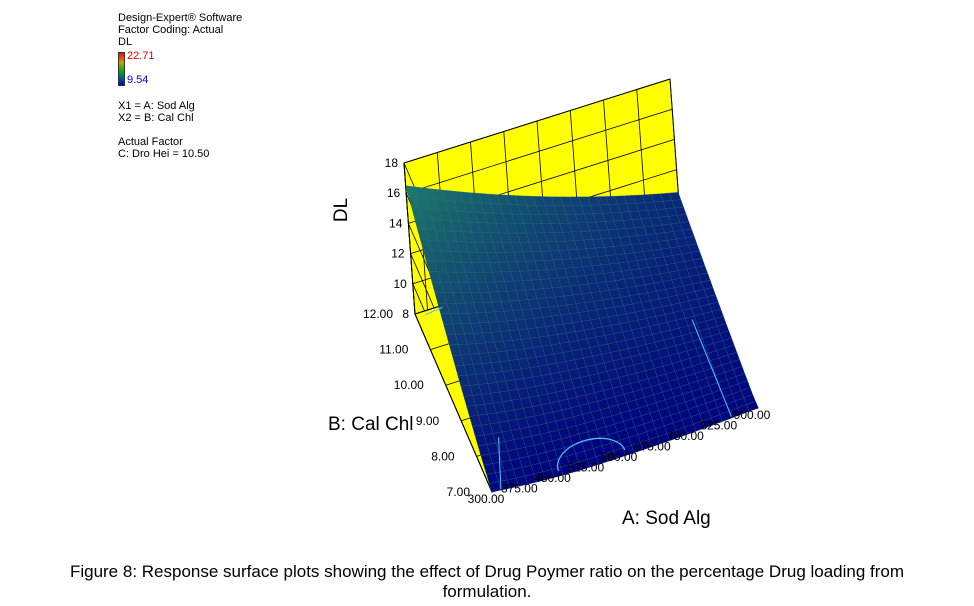 The width and height of the screenshot is (974, 606). I want to click on x2-definition: X2 = B: Cal Chl, so click(156, 118).